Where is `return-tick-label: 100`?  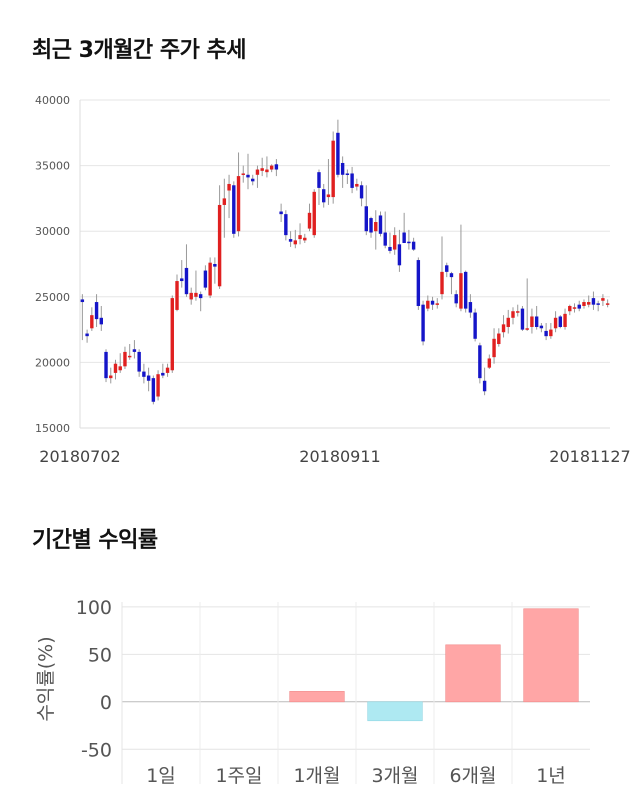 return-tick-label: 100 is located at coordinates (94, 608).